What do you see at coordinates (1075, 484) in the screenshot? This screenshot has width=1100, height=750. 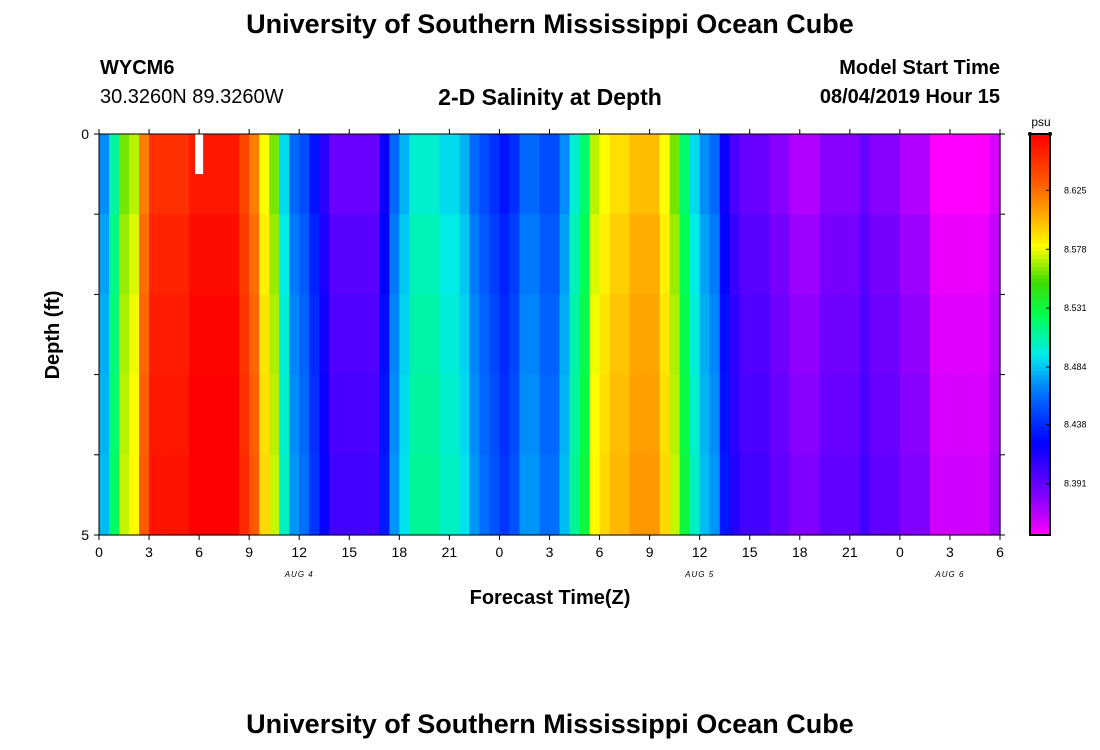 I see `colorbar-tick-label: 8.391` at bounding box center [1075, 484].